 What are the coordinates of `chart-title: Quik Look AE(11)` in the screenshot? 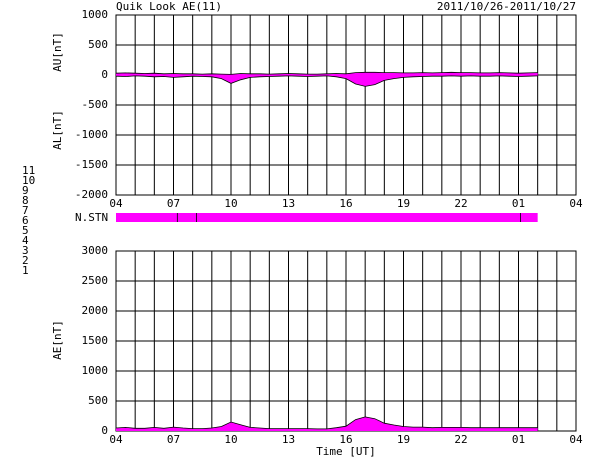 It's located at (169, 6).